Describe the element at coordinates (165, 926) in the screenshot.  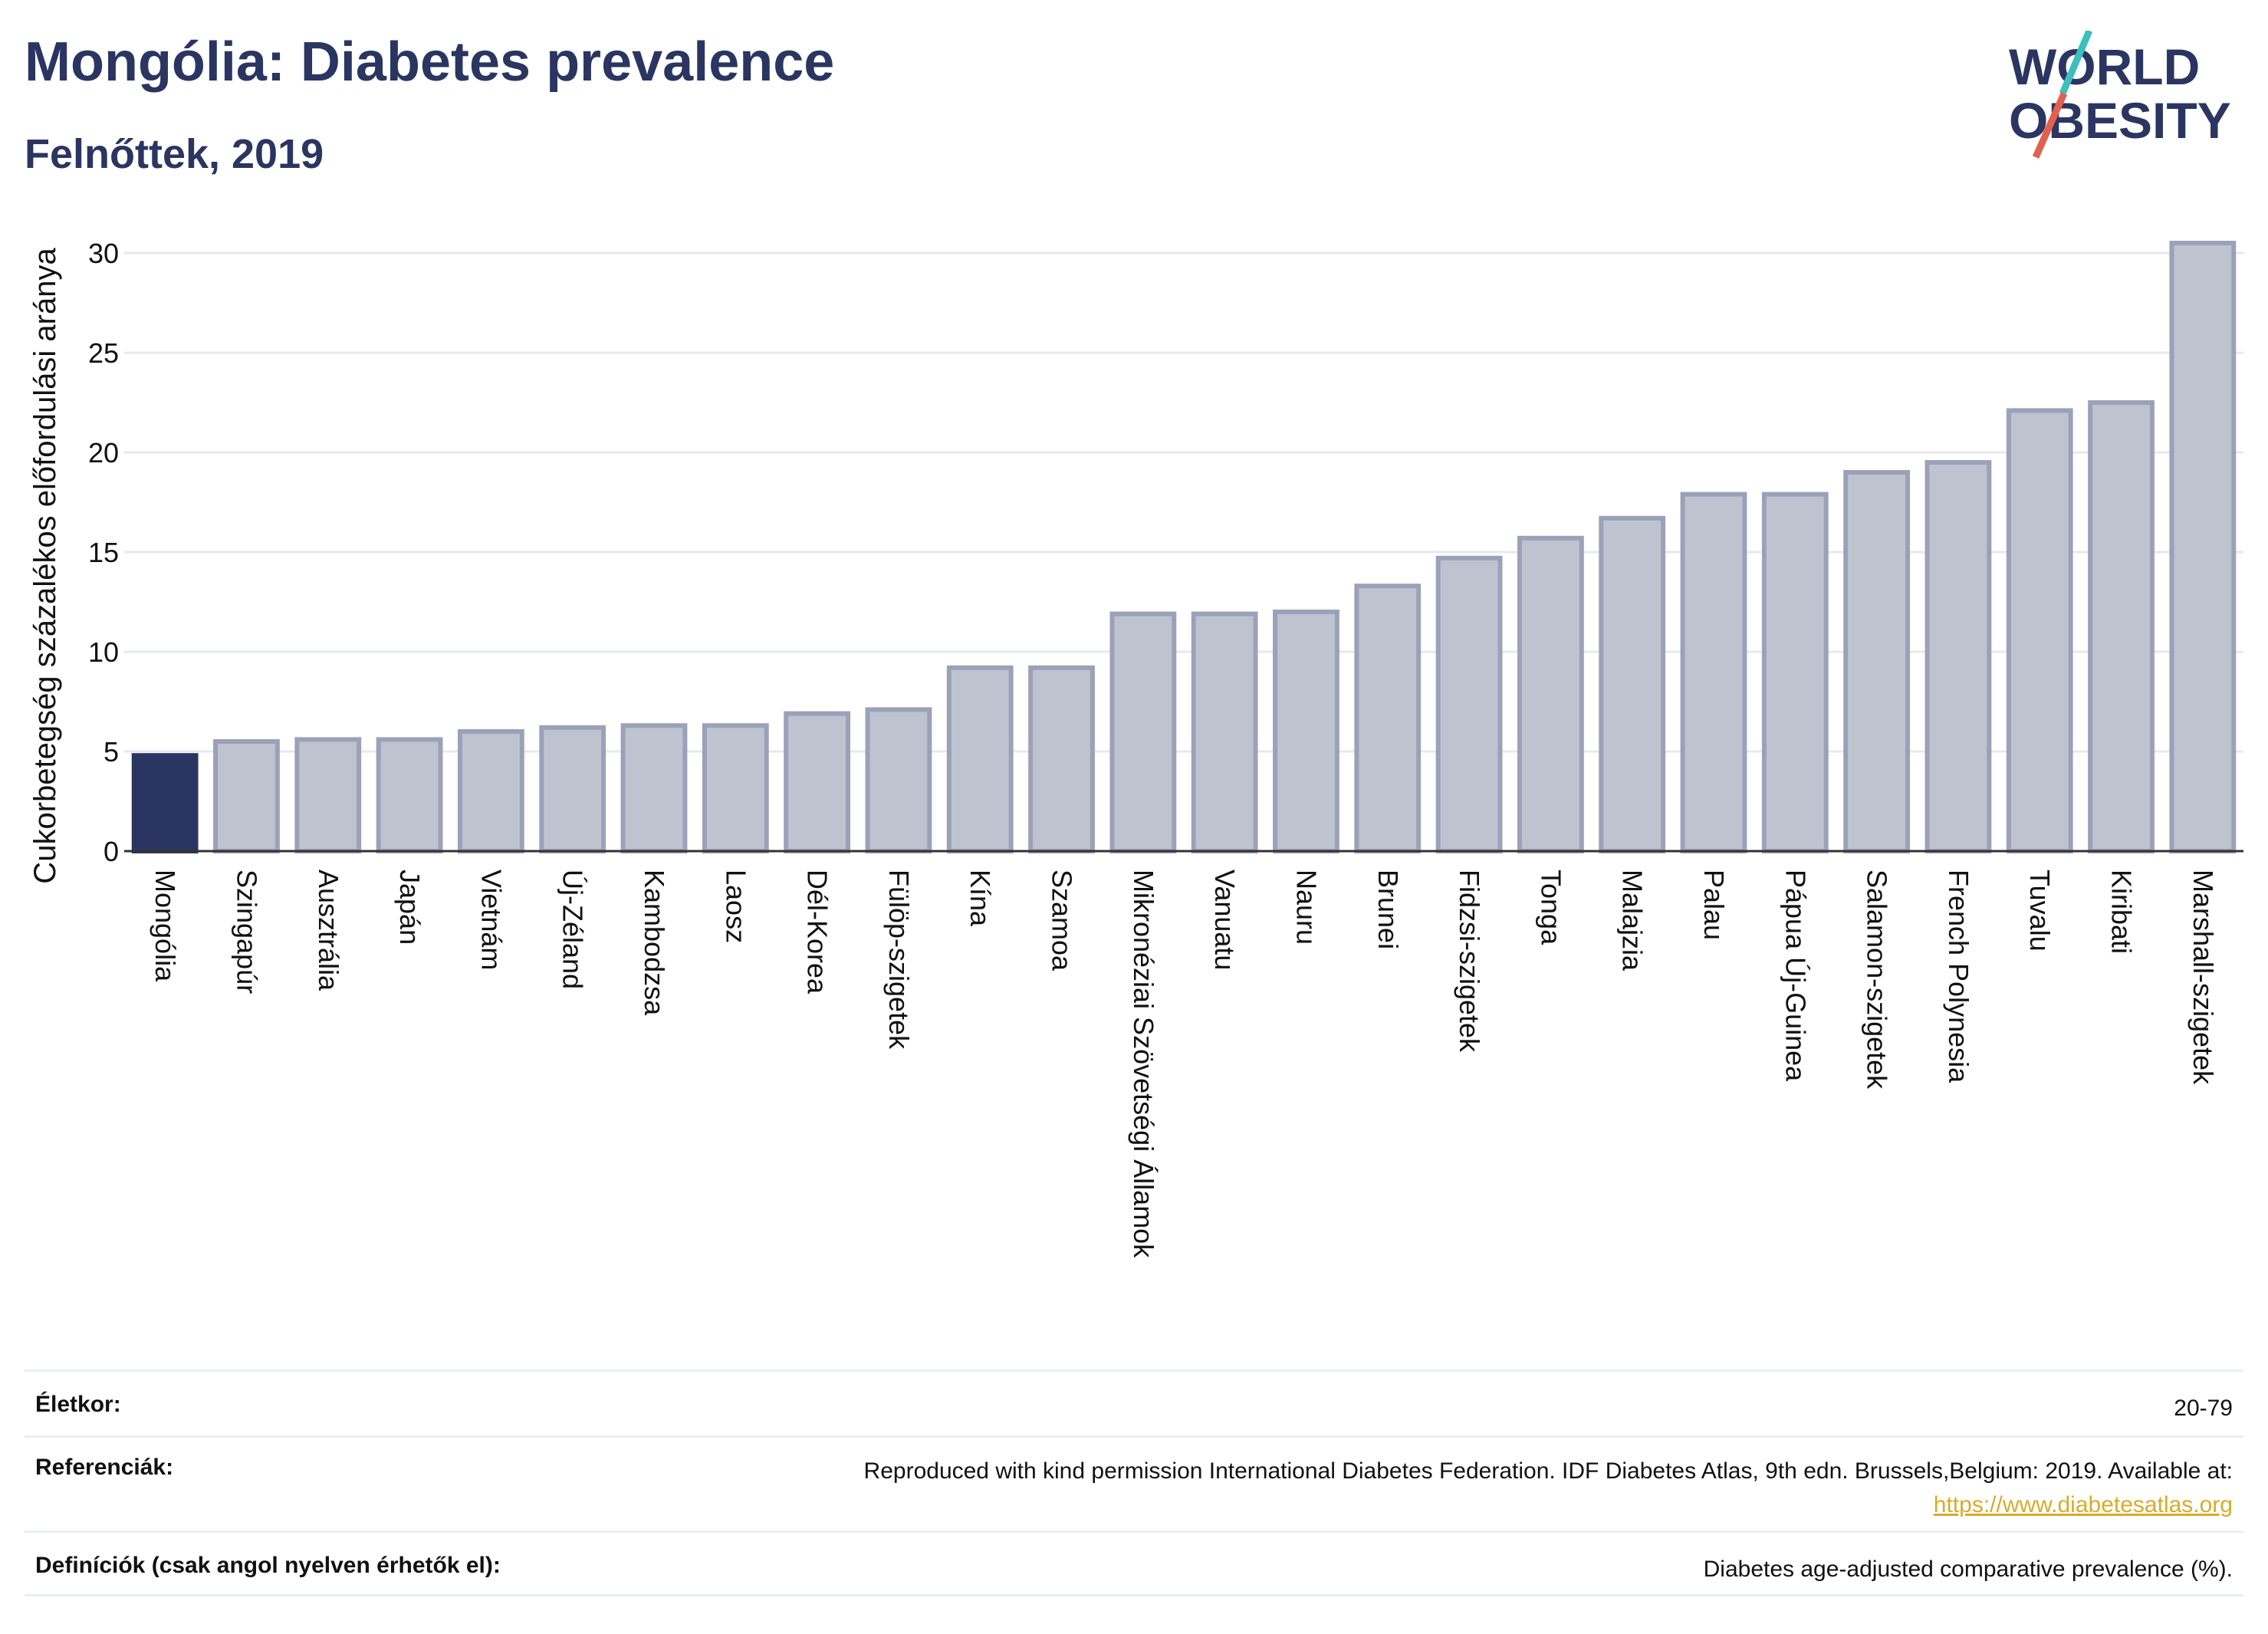
I see `x-tick-label: Mongólia` at that location.